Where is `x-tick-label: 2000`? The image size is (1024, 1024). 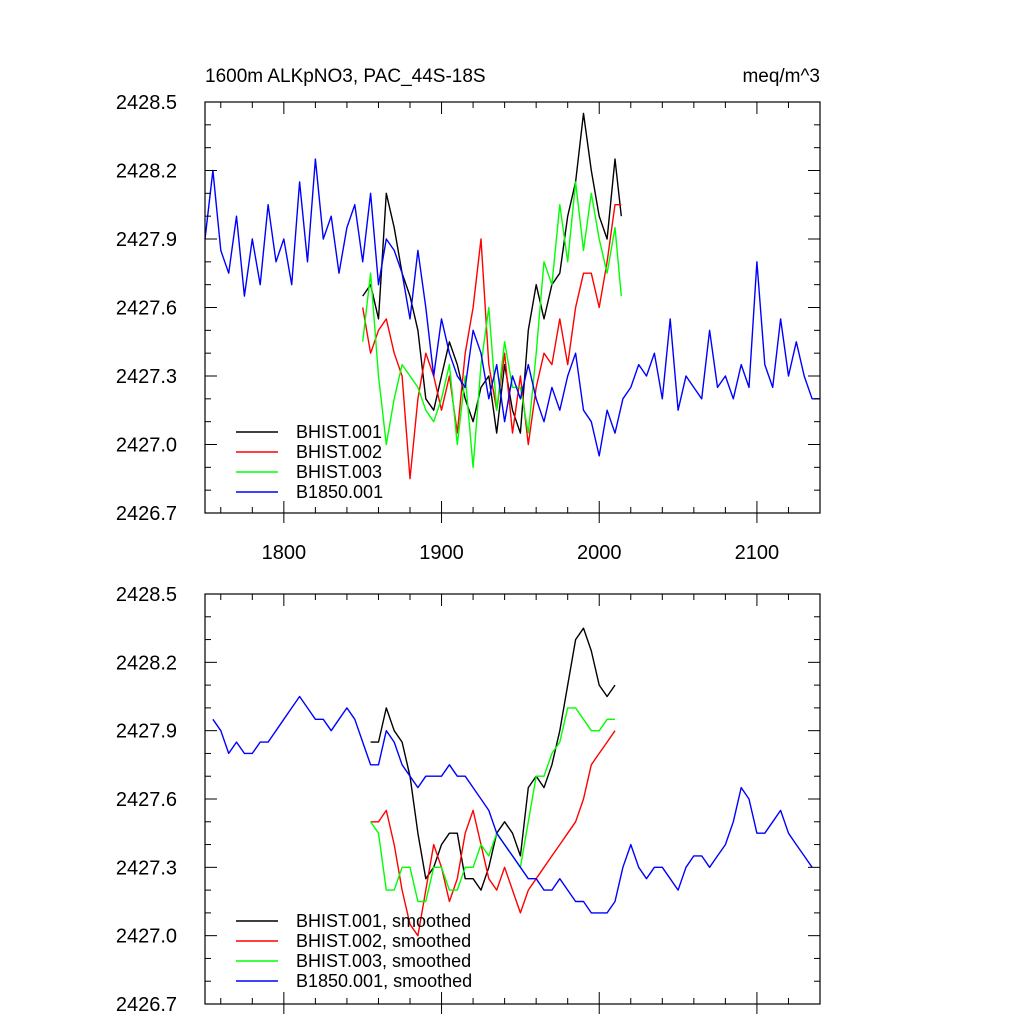
x-tick-label: 2000 is located at coordinates (599, 553).